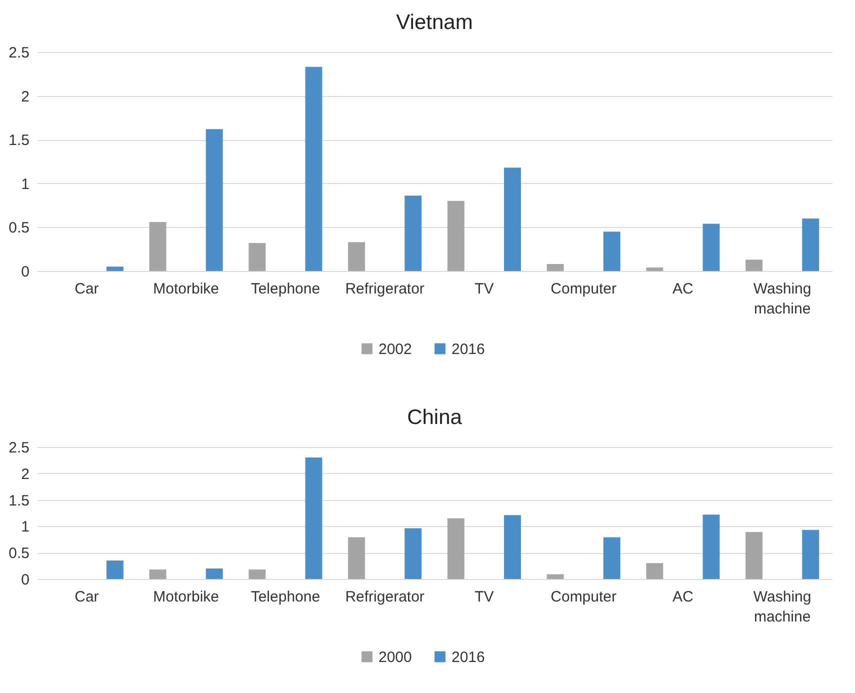 The image size is (855, 693). Describe the element at coordinates (434, 417) in the screenshot. I see `chart-title: China` at that location.